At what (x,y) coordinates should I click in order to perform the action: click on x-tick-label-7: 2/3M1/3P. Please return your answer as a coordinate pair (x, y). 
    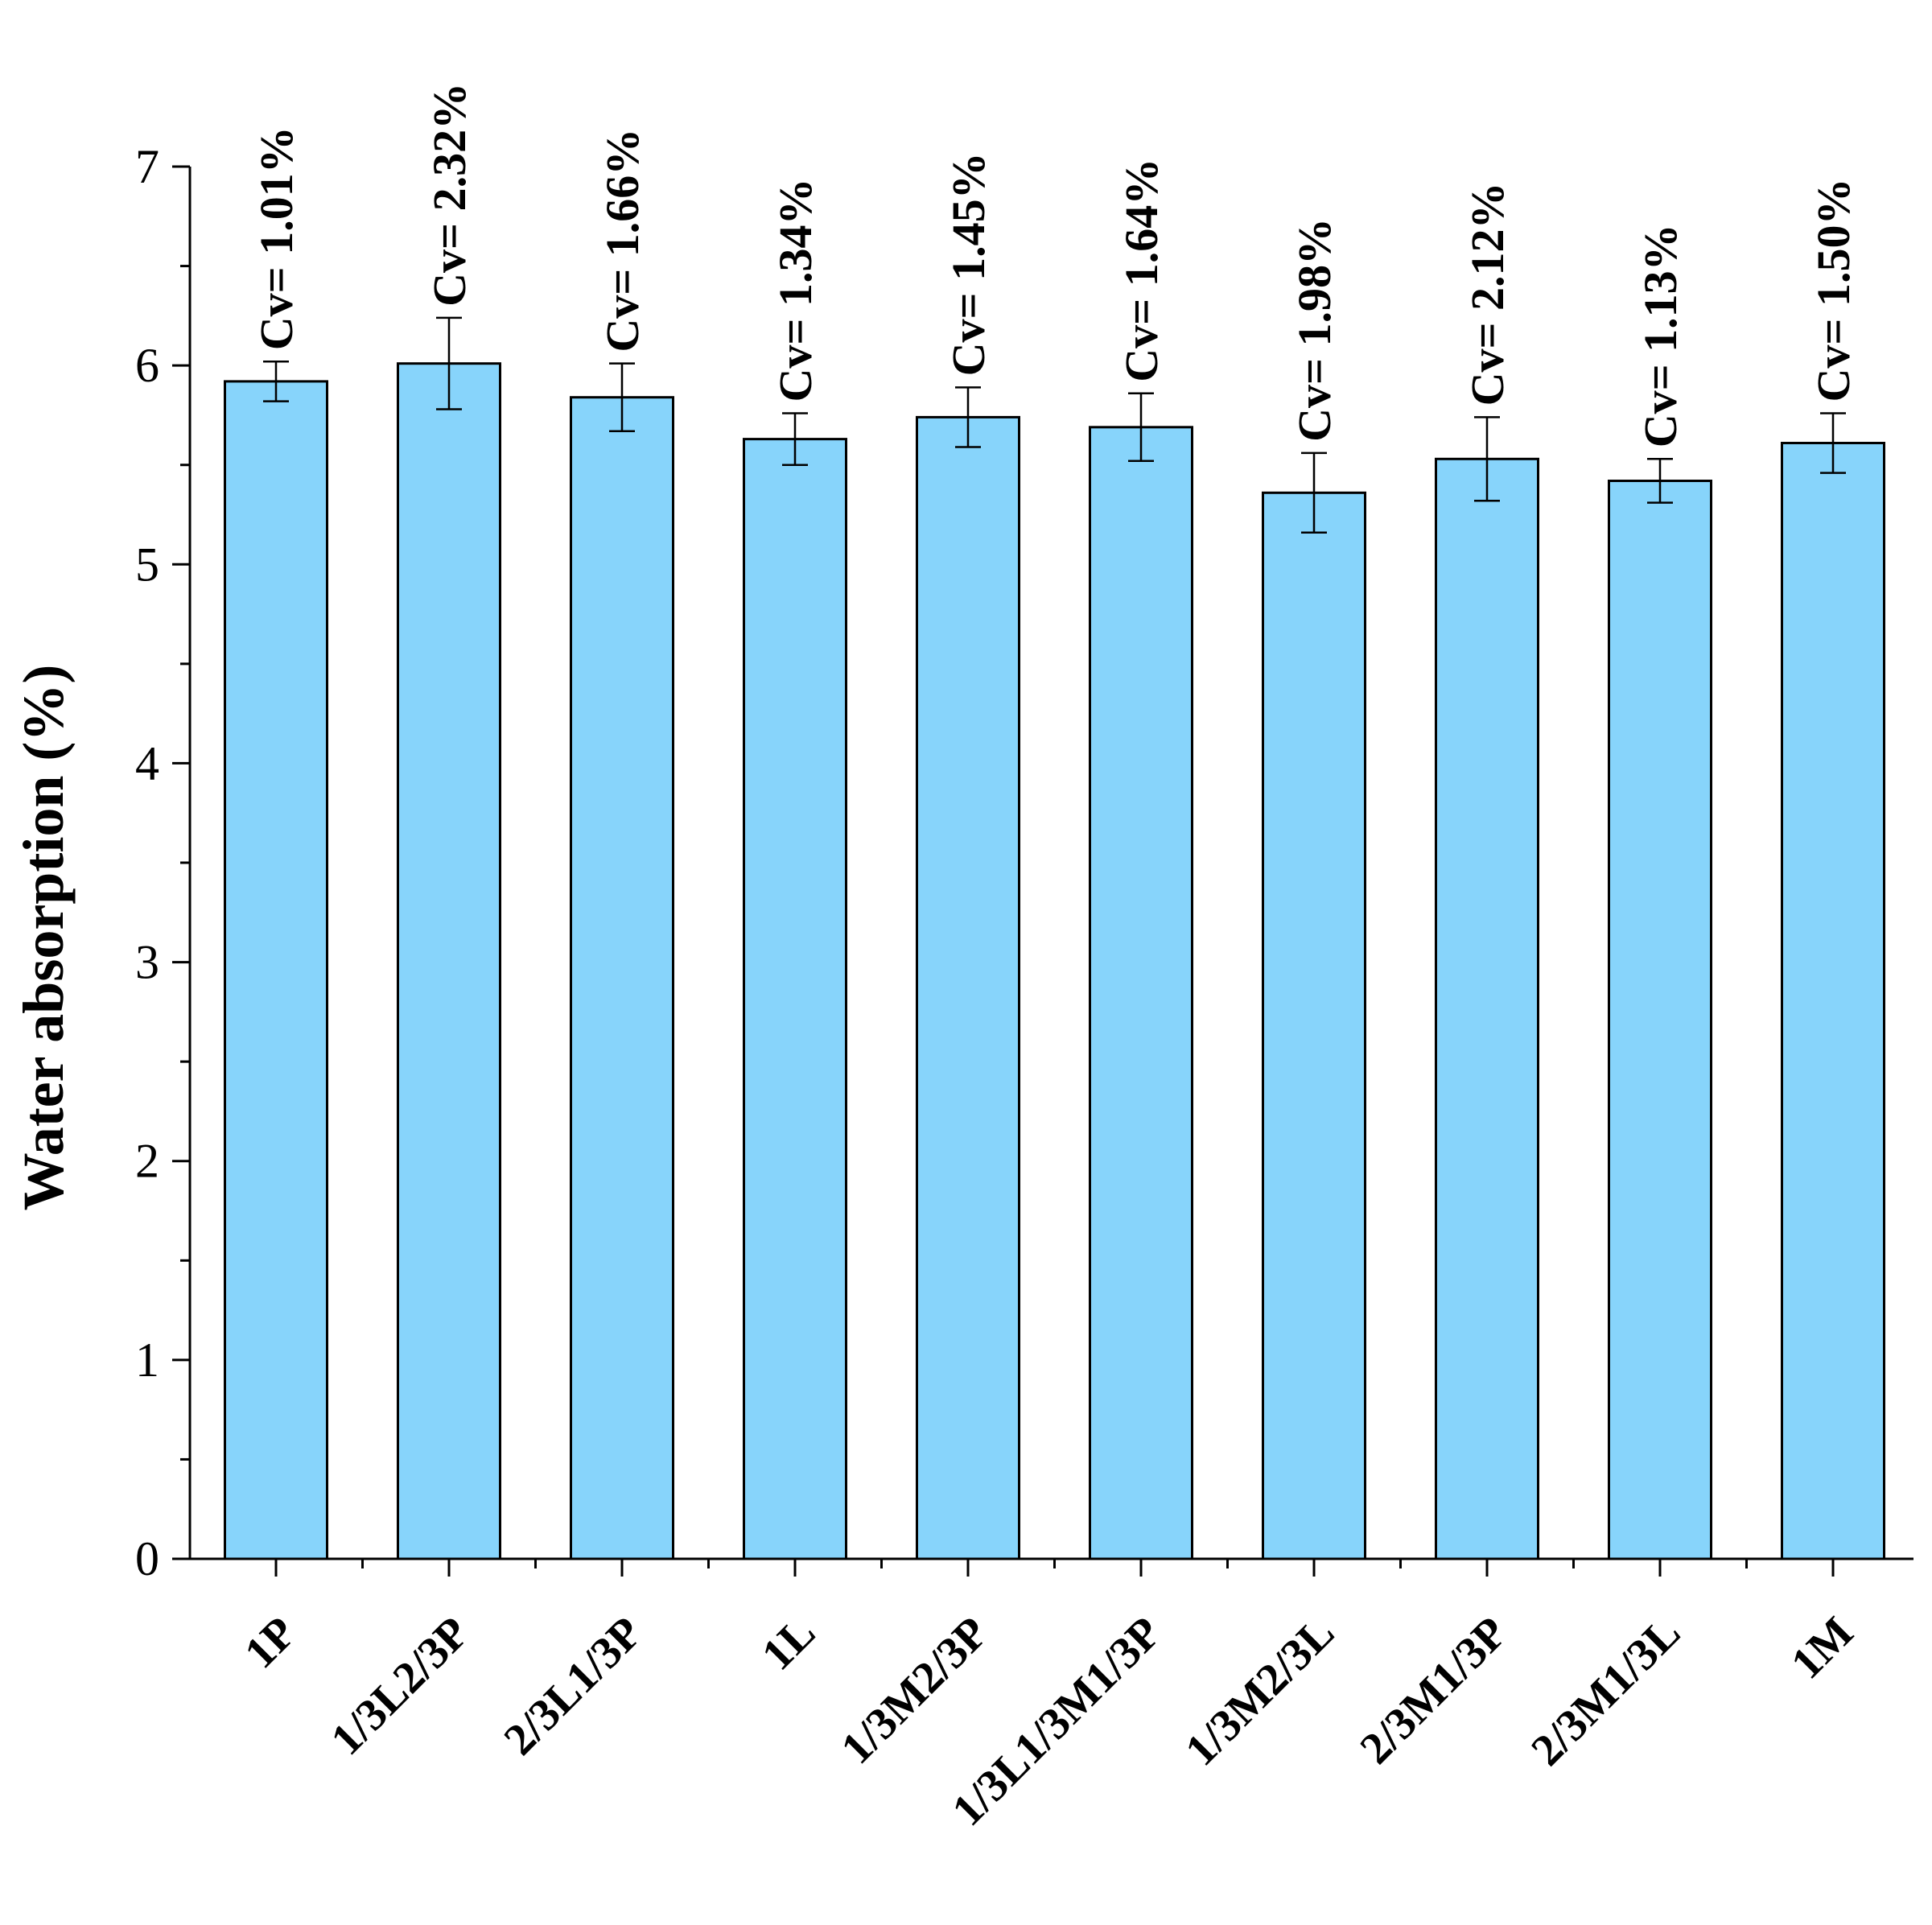
    Looking at the image, I should click on (1434, 1691).